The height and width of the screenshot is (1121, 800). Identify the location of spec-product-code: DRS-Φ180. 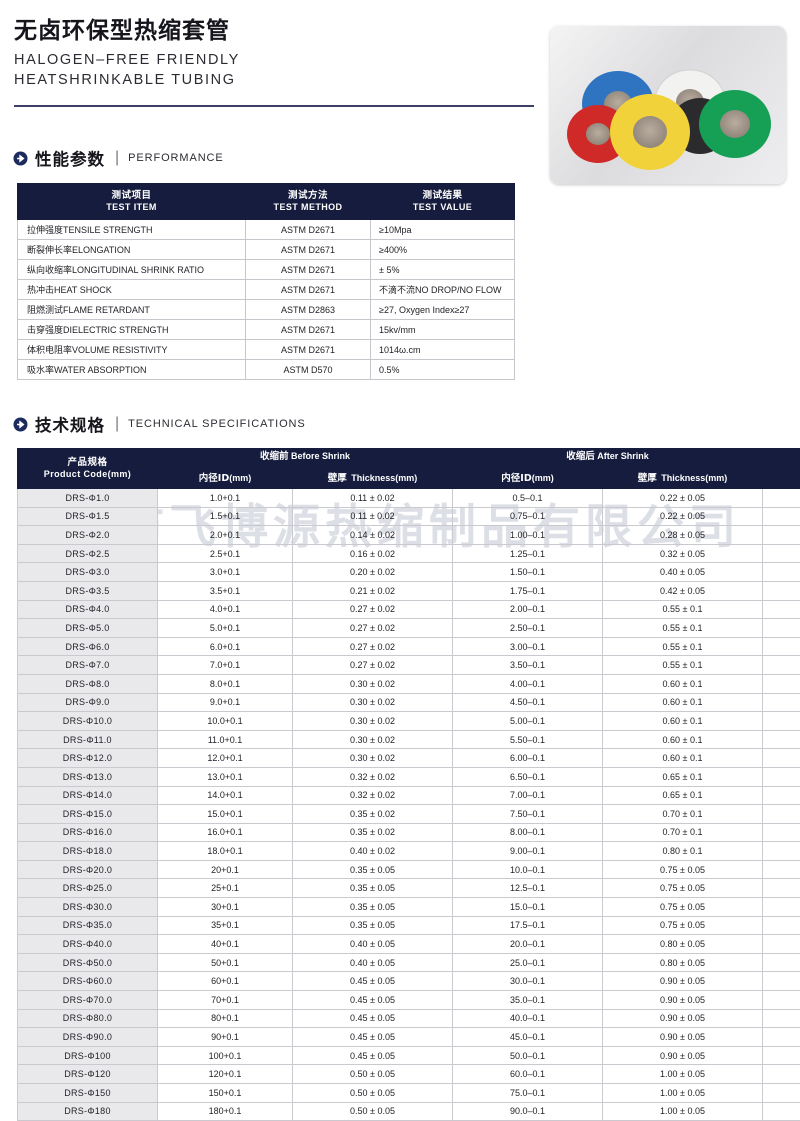
(88, 1111).